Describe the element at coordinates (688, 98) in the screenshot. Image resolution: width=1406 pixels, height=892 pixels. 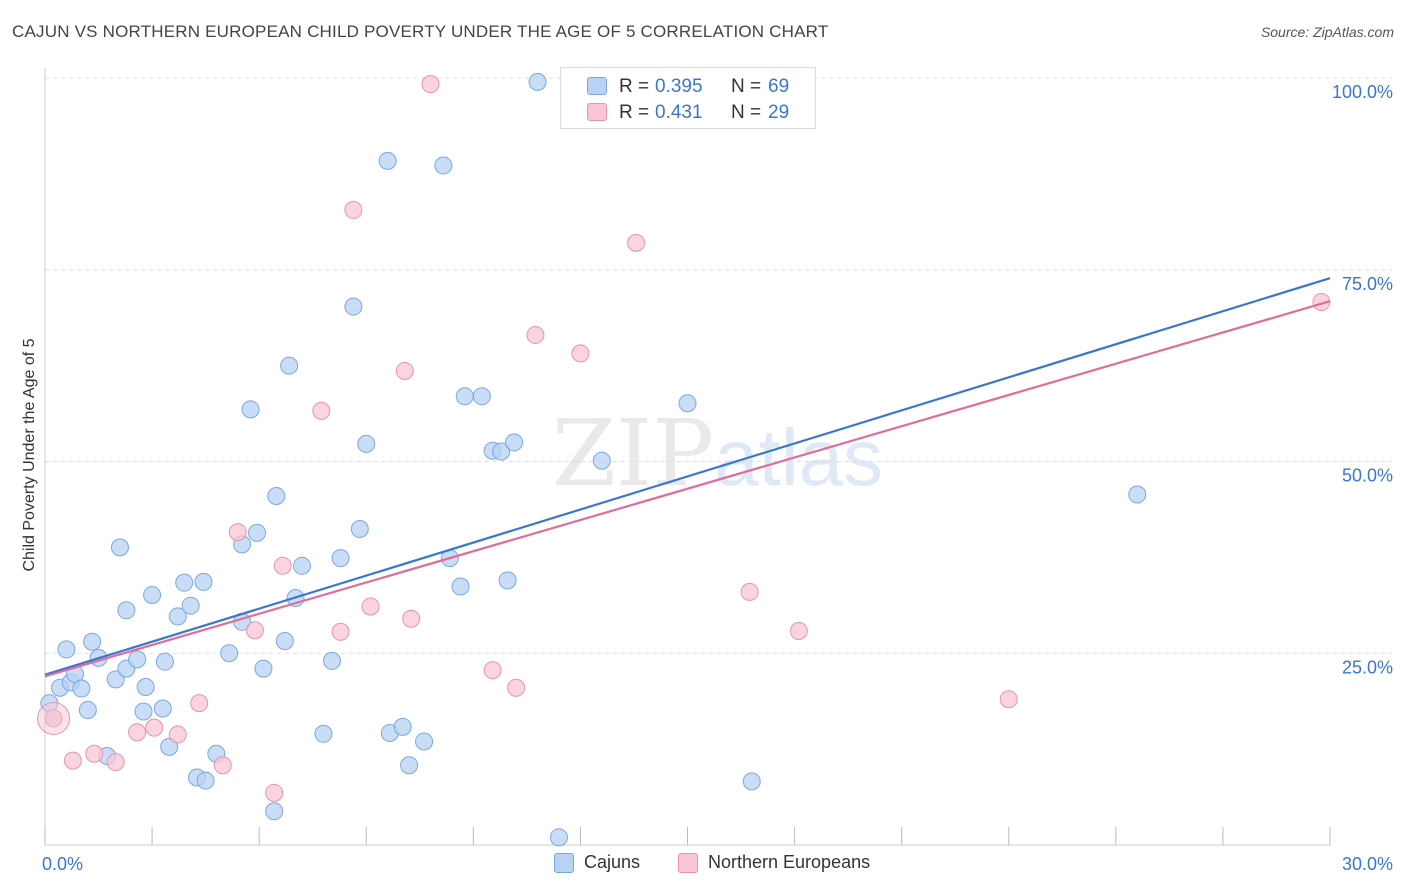
I see `legend-stats: R = 0.395 N = 69 R = 0.431 N = 29` at that location.